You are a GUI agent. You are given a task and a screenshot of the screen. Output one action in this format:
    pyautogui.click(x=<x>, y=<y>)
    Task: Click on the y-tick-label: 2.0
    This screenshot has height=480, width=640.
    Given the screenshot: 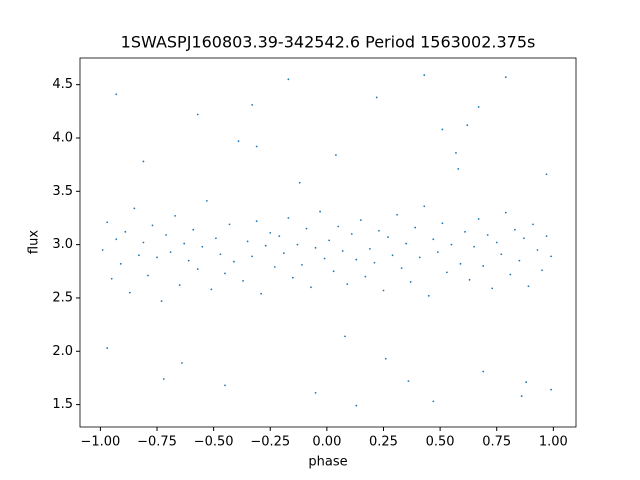 What is the action you would take?
    pyautogui.click(x=62, y=351)
    